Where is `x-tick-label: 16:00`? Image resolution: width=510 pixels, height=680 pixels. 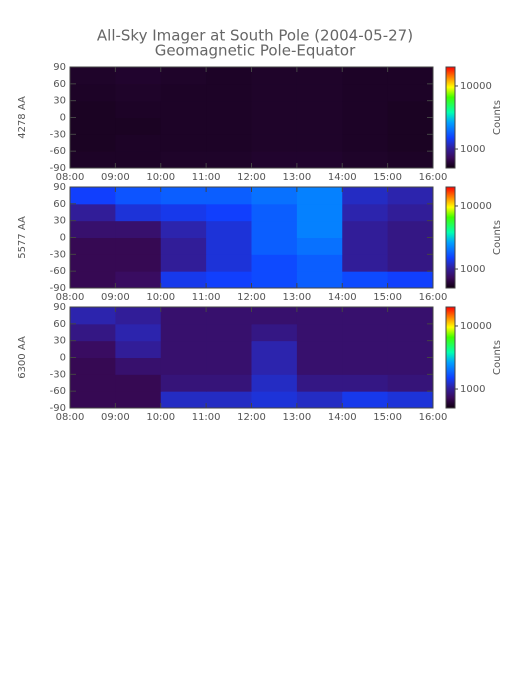 x-tick-label: 16:00 is located at coordinates (433, 297).